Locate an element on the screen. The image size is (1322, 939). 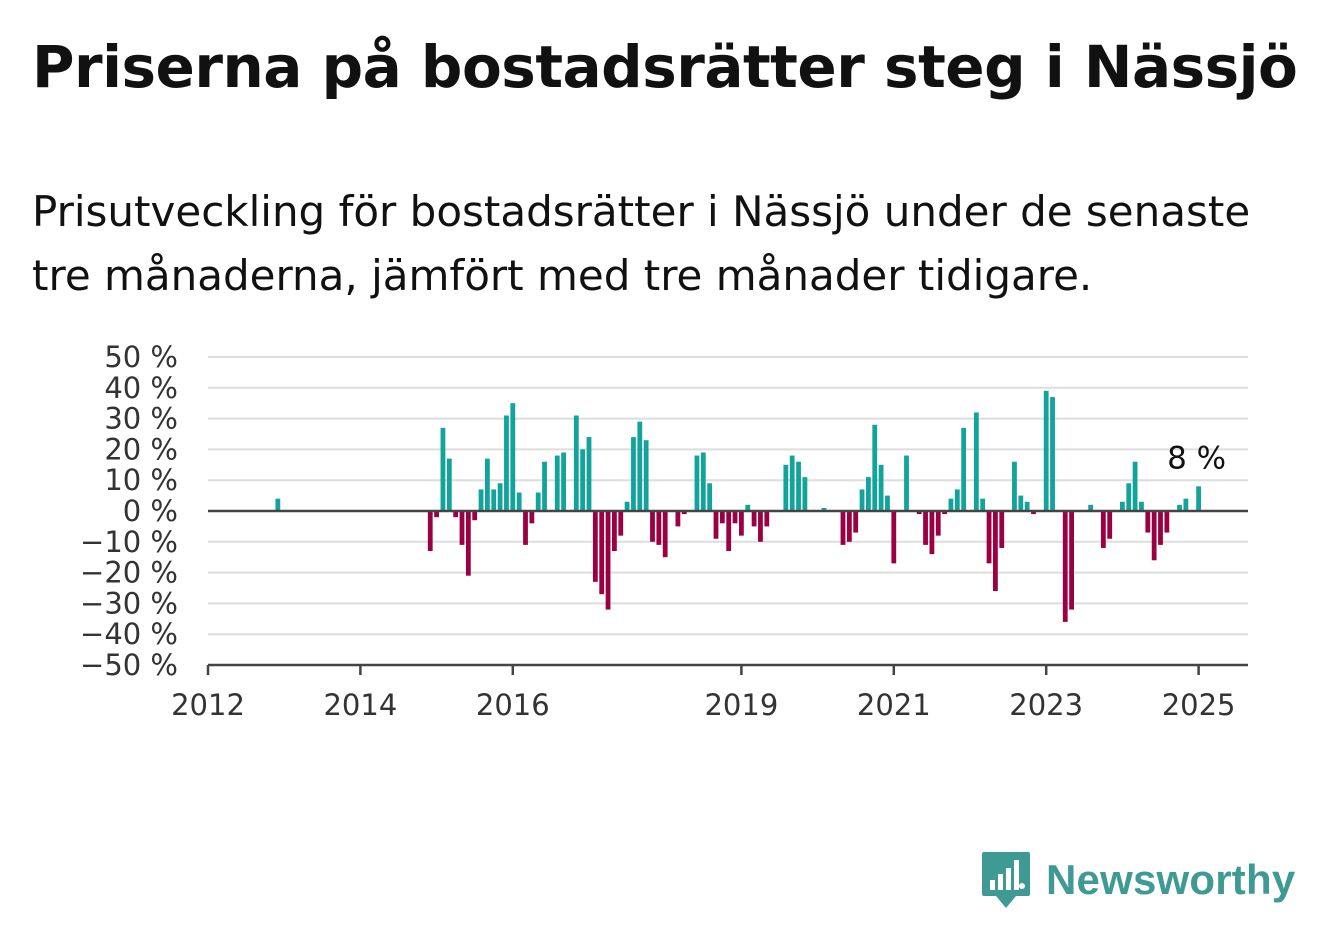
x-tick-label: 2012 is located at coordinates (208, 705).